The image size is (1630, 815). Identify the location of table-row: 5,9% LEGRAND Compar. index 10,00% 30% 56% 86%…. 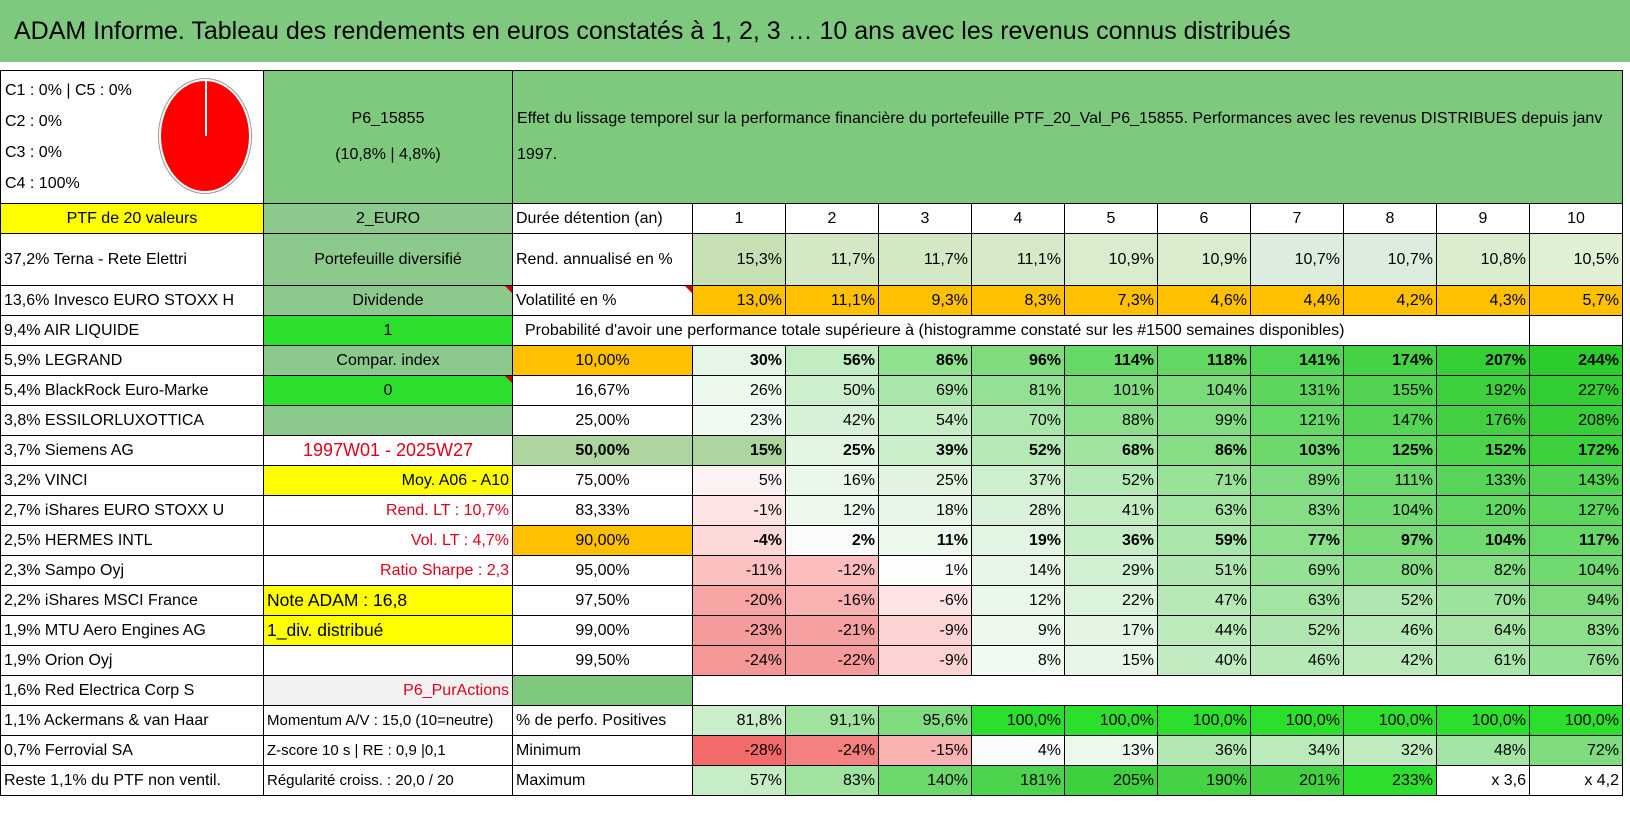
(811, 360).